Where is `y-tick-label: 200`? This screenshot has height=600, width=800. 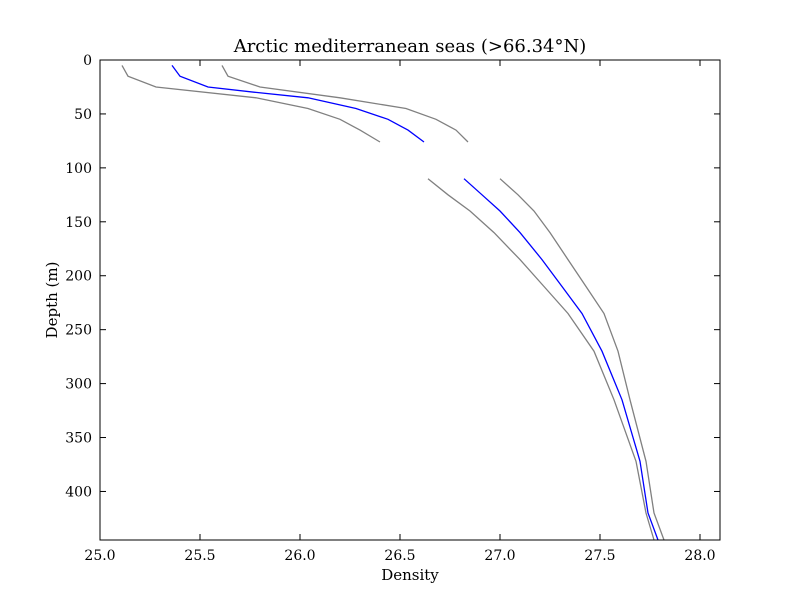
y-tick-label: 200 is located at coordinates (78, 277).